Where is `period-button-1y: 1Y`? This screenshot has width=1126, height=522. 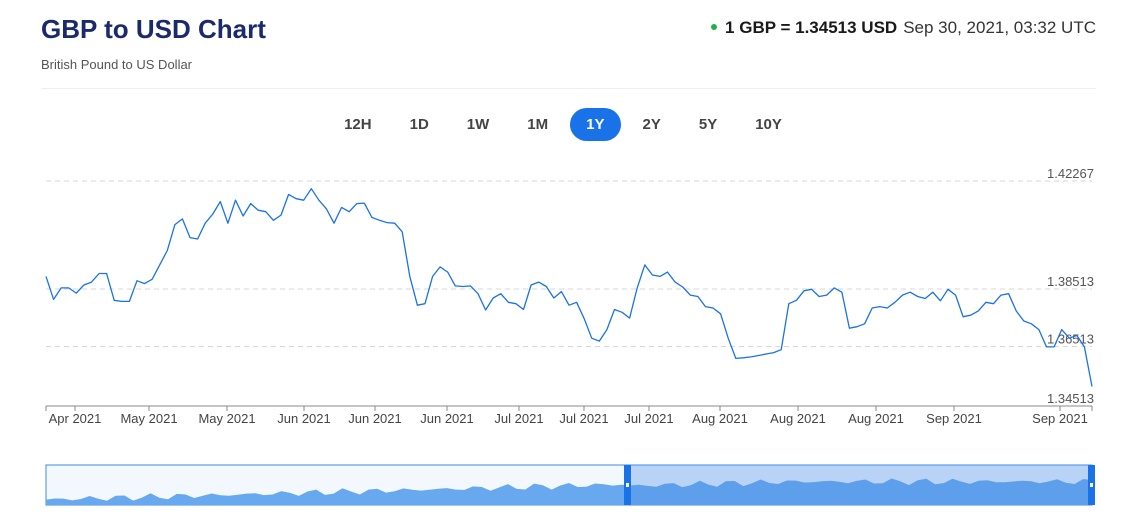 period-button-1y: 1Y is located at coordinates (595, 124).